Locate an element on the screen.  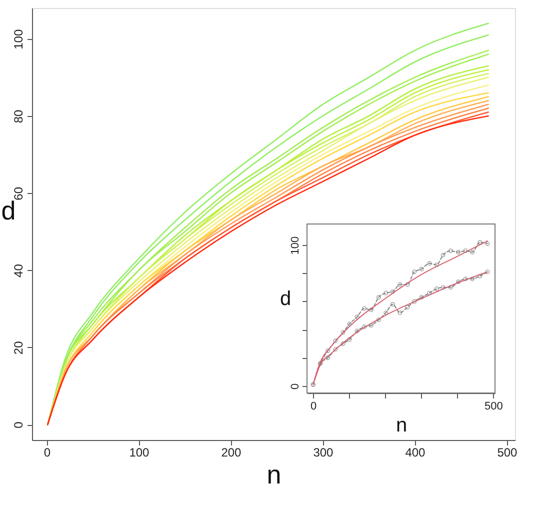
x-tick-label: 200 is located at coordinates (231, 453).